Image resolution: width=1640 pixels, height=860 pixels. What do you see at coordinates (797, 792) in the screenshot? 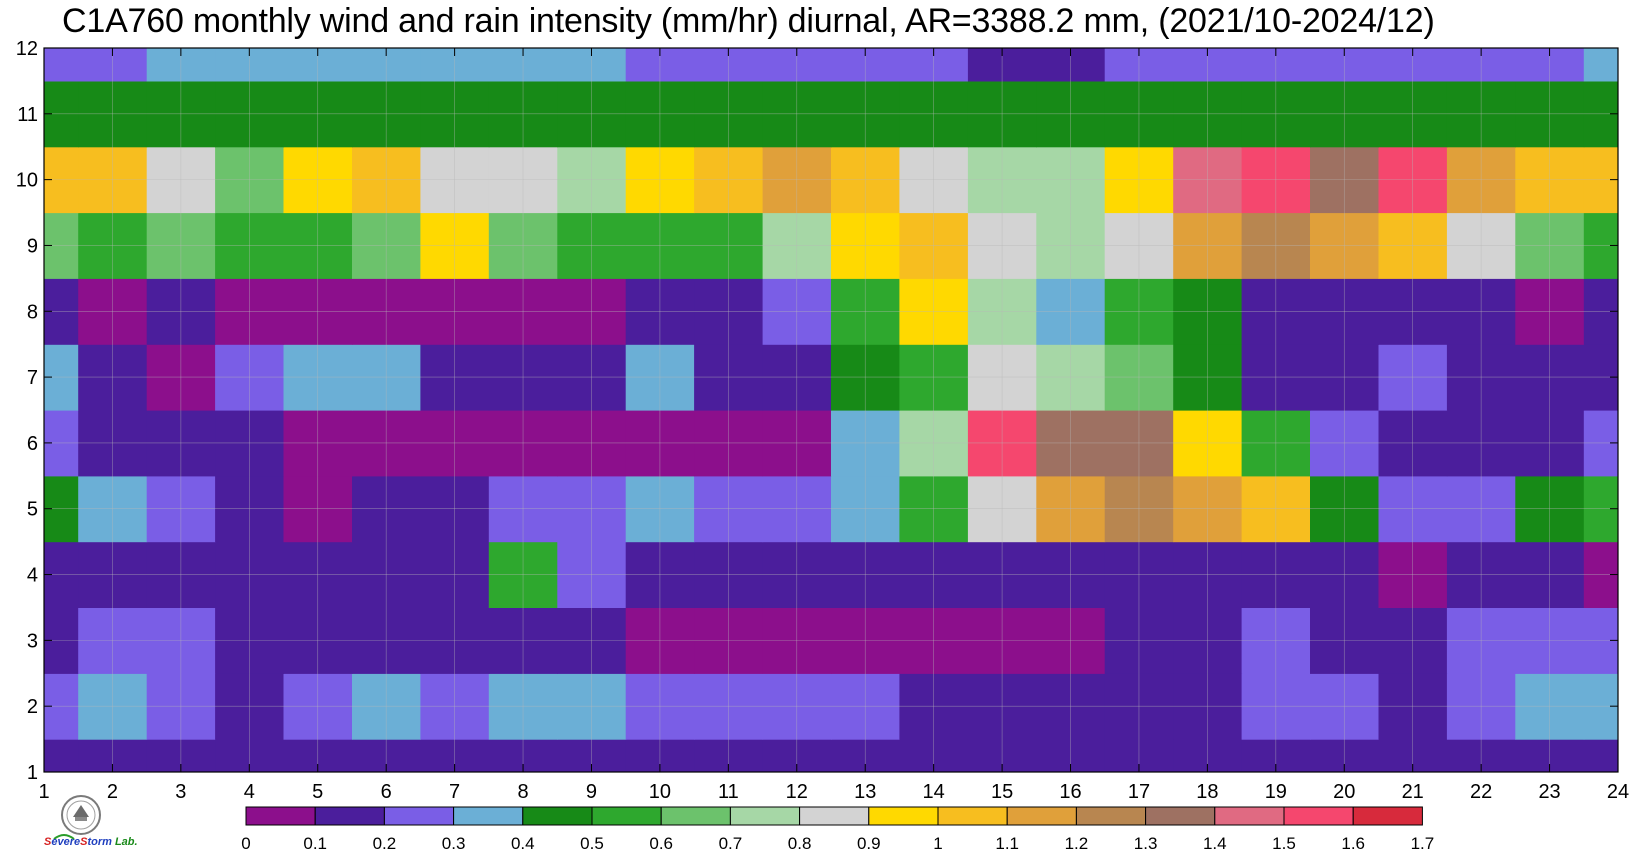
I see `x-tick-label: 12` at bounding box center [797, 792].